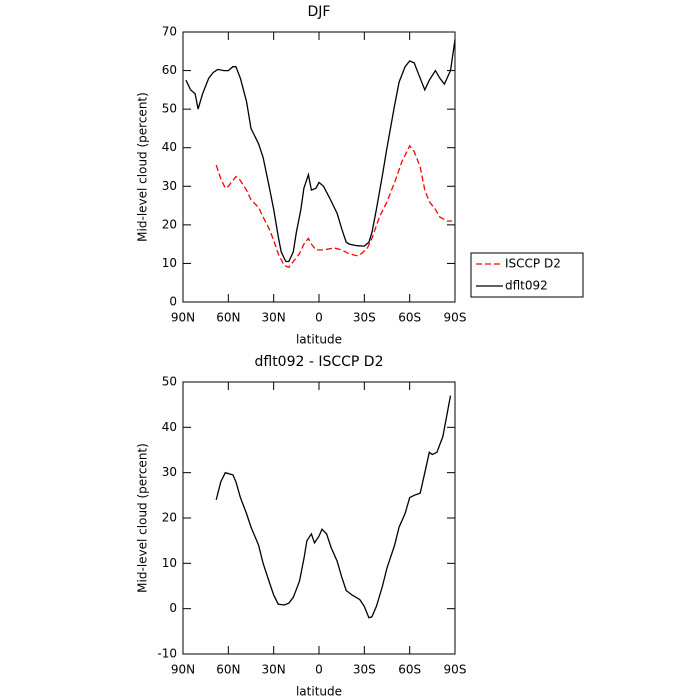  Describe the element at coordinates (169, 32) in the screenshot. I see `y-tick-label: 70` at that location.